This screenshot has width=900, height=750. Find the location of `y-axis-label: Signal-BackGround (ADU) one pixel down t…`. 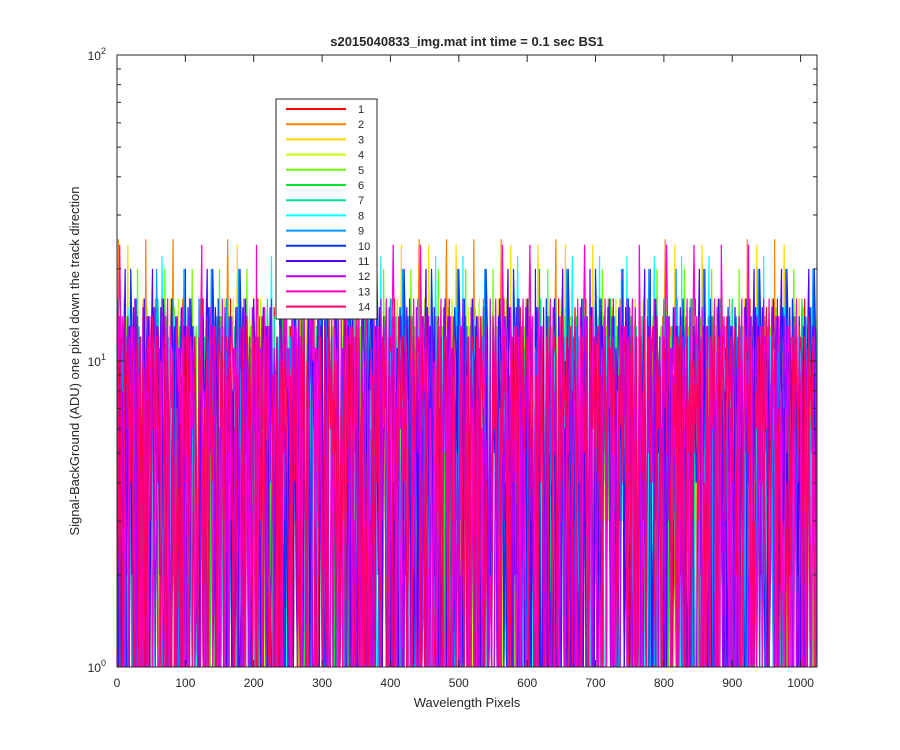

y-axis-label: Signal-BackGround (ADU) one pixel down t… is located at coordinates (74, 360).